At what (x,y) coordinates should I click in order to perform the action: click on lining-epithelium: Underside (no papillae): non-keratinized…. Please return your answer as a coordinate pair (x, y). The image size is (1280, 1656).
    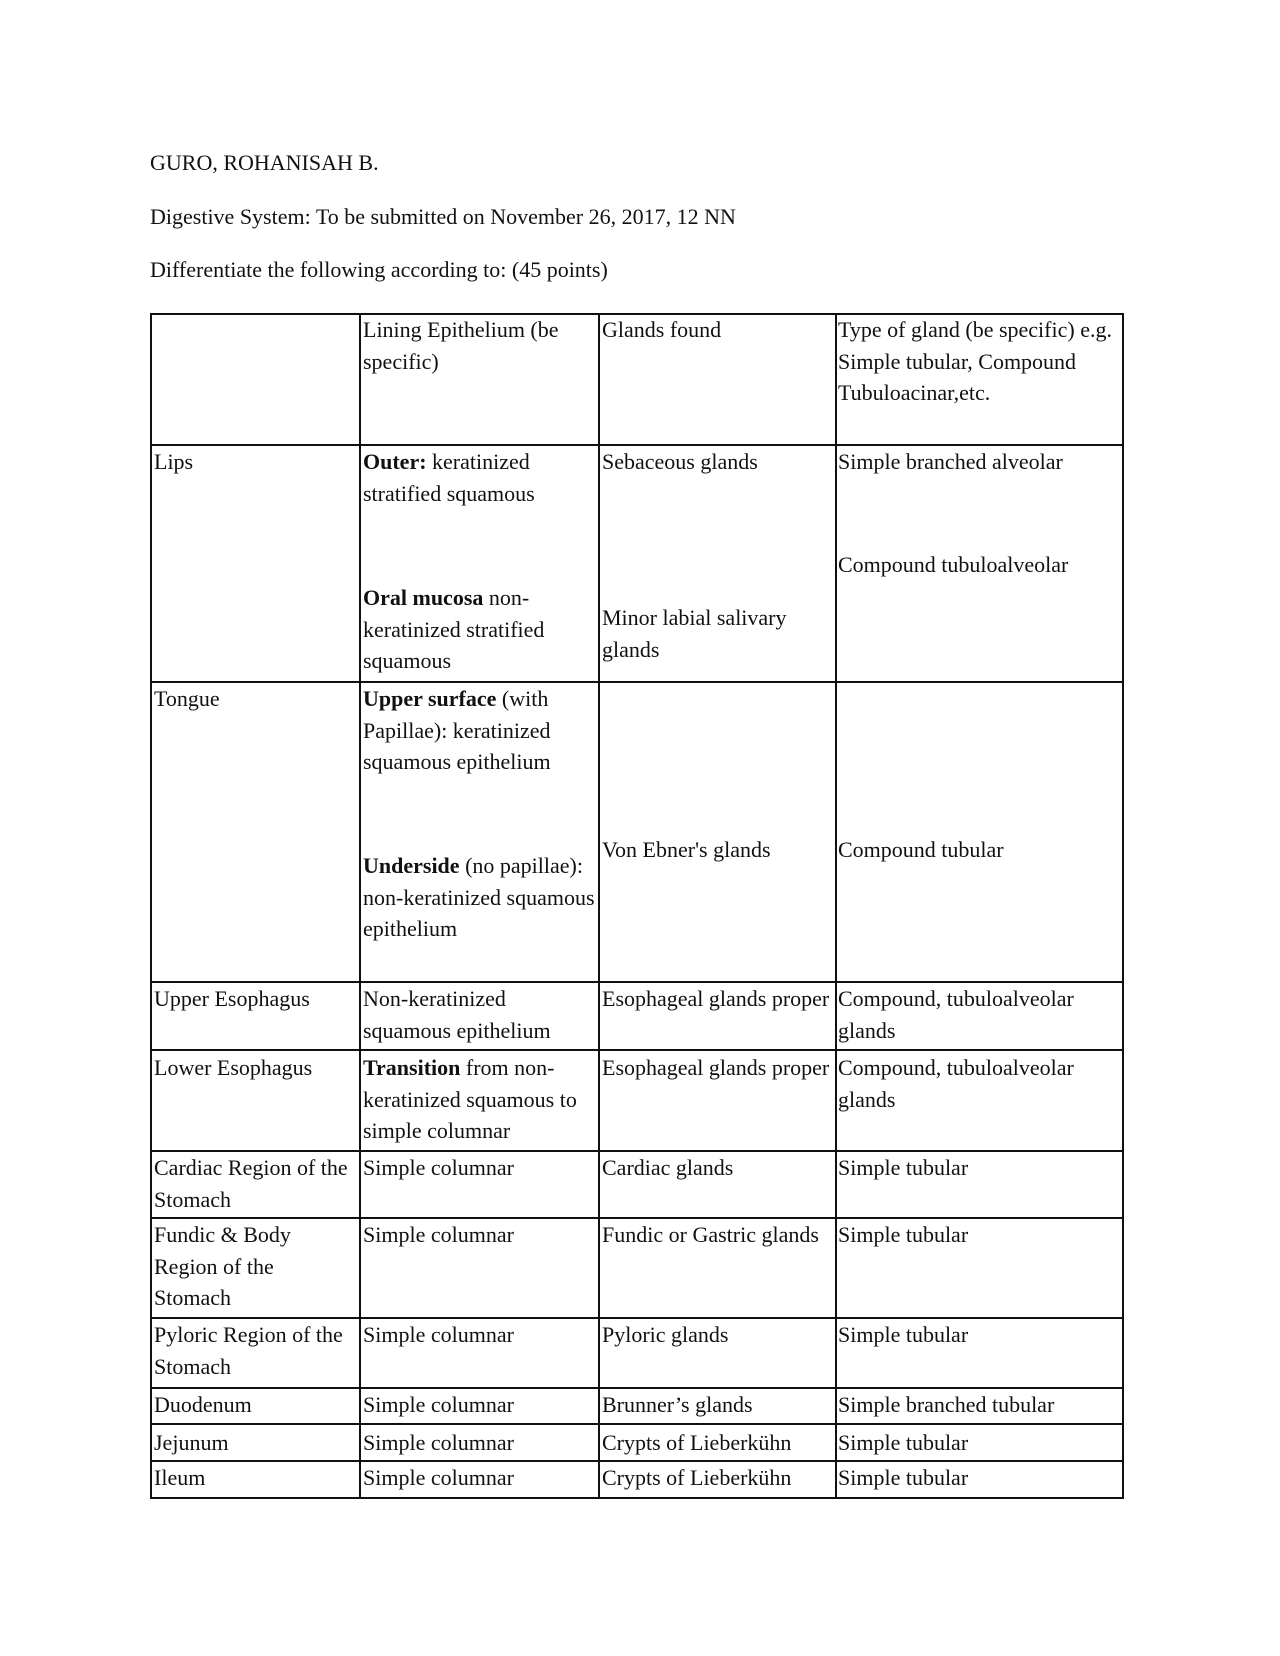
    Looking at the image, I should click on (479, 897).